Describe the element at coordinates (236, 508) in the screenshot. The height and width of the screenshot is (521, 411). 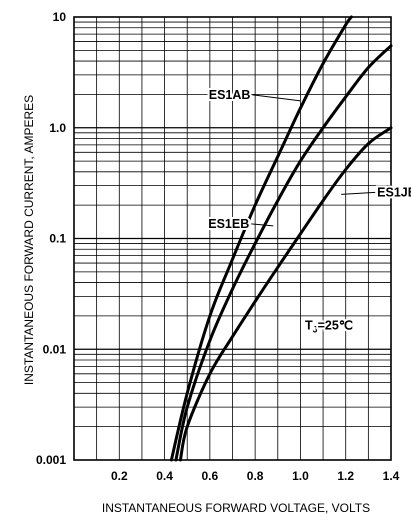
I see `x-axis-label: INSTANTANEOUS FORWARD VOLTAGE, VOLTS` at that location.